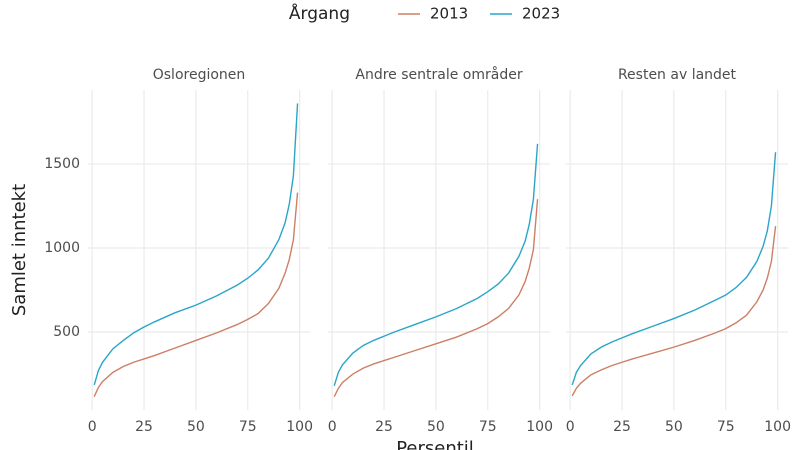 Image resolution: width=800 pixels, height=450 pixels. What do you see at coordinates (677, 75) in the screenshot?
I see `panel-title: Resten av landet` at bounding box center [677, 75].